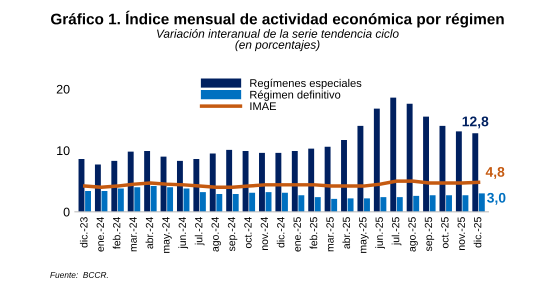  Describe the element at coordinates (216, 234) in the screenshot. I see `x-tick-label: ago.-24` at that location.